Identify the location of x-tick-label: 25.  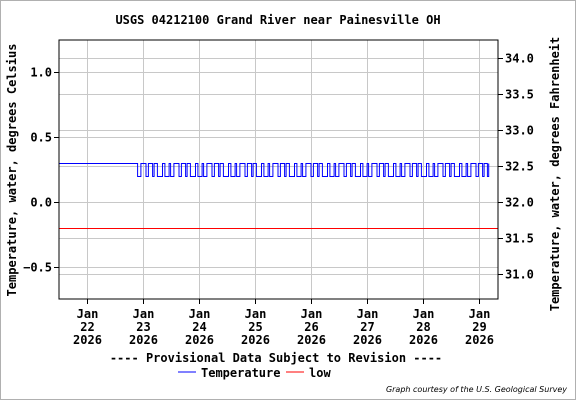
(255, 327).